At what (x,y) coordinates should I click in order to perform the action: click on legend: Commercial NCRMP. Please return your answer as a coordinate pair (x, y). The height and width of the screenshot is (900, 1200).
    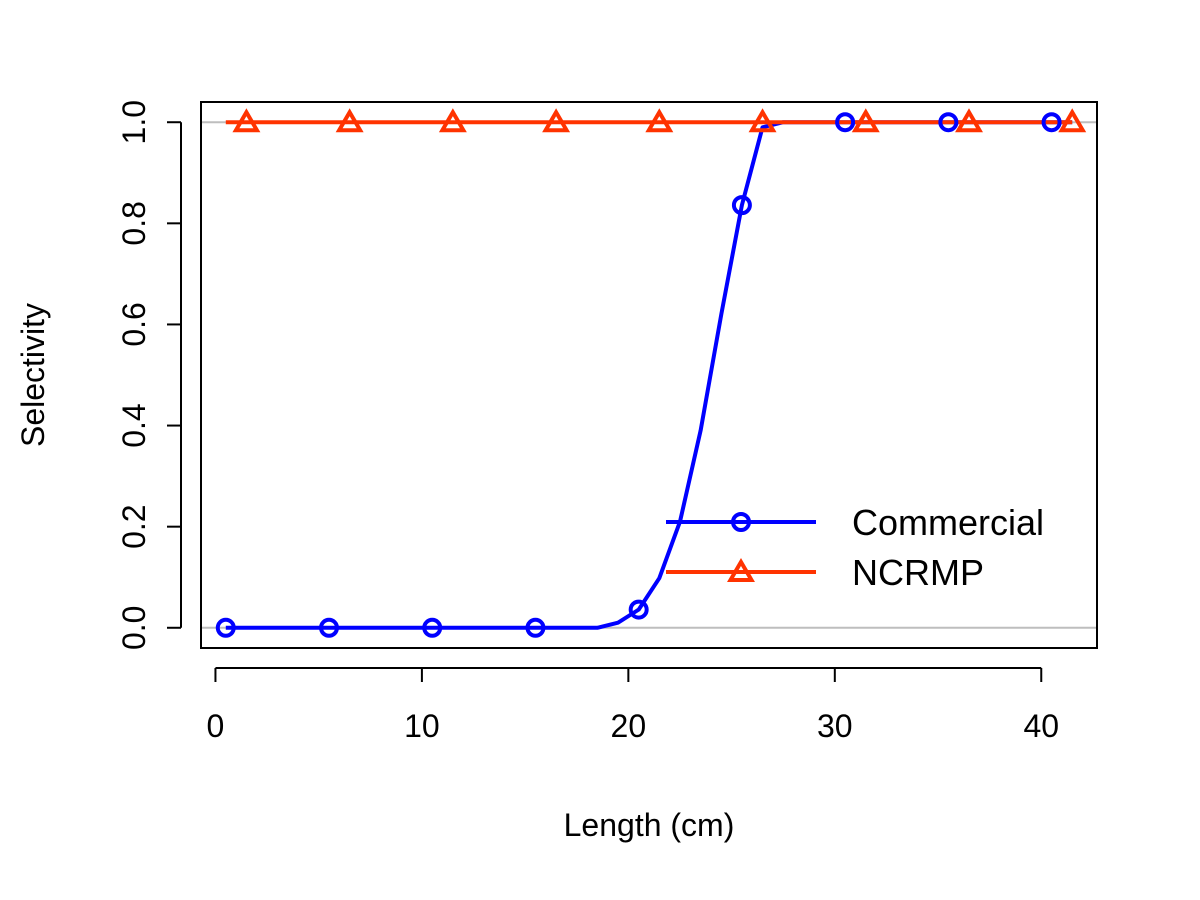
    Looking at the image, I should click on (855, 547).